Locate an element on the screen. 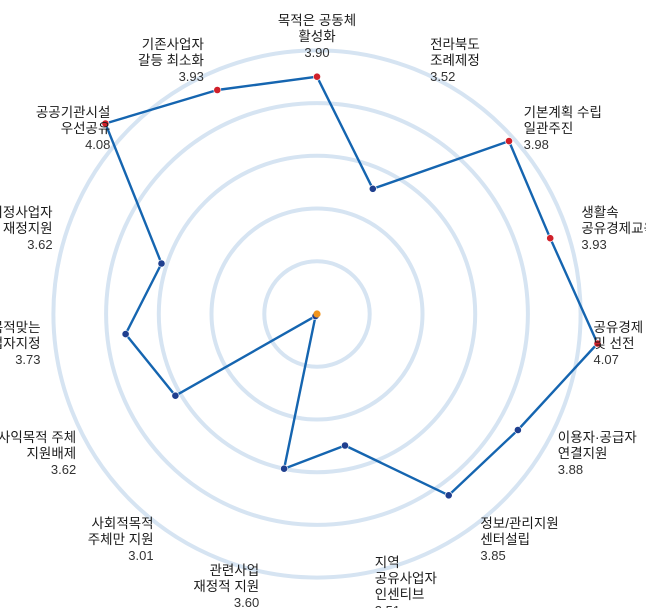 Image resolution: width=646 pixels, height=608 pixels. axis-value-10: 3.01 is located at coordinates (140, 555).